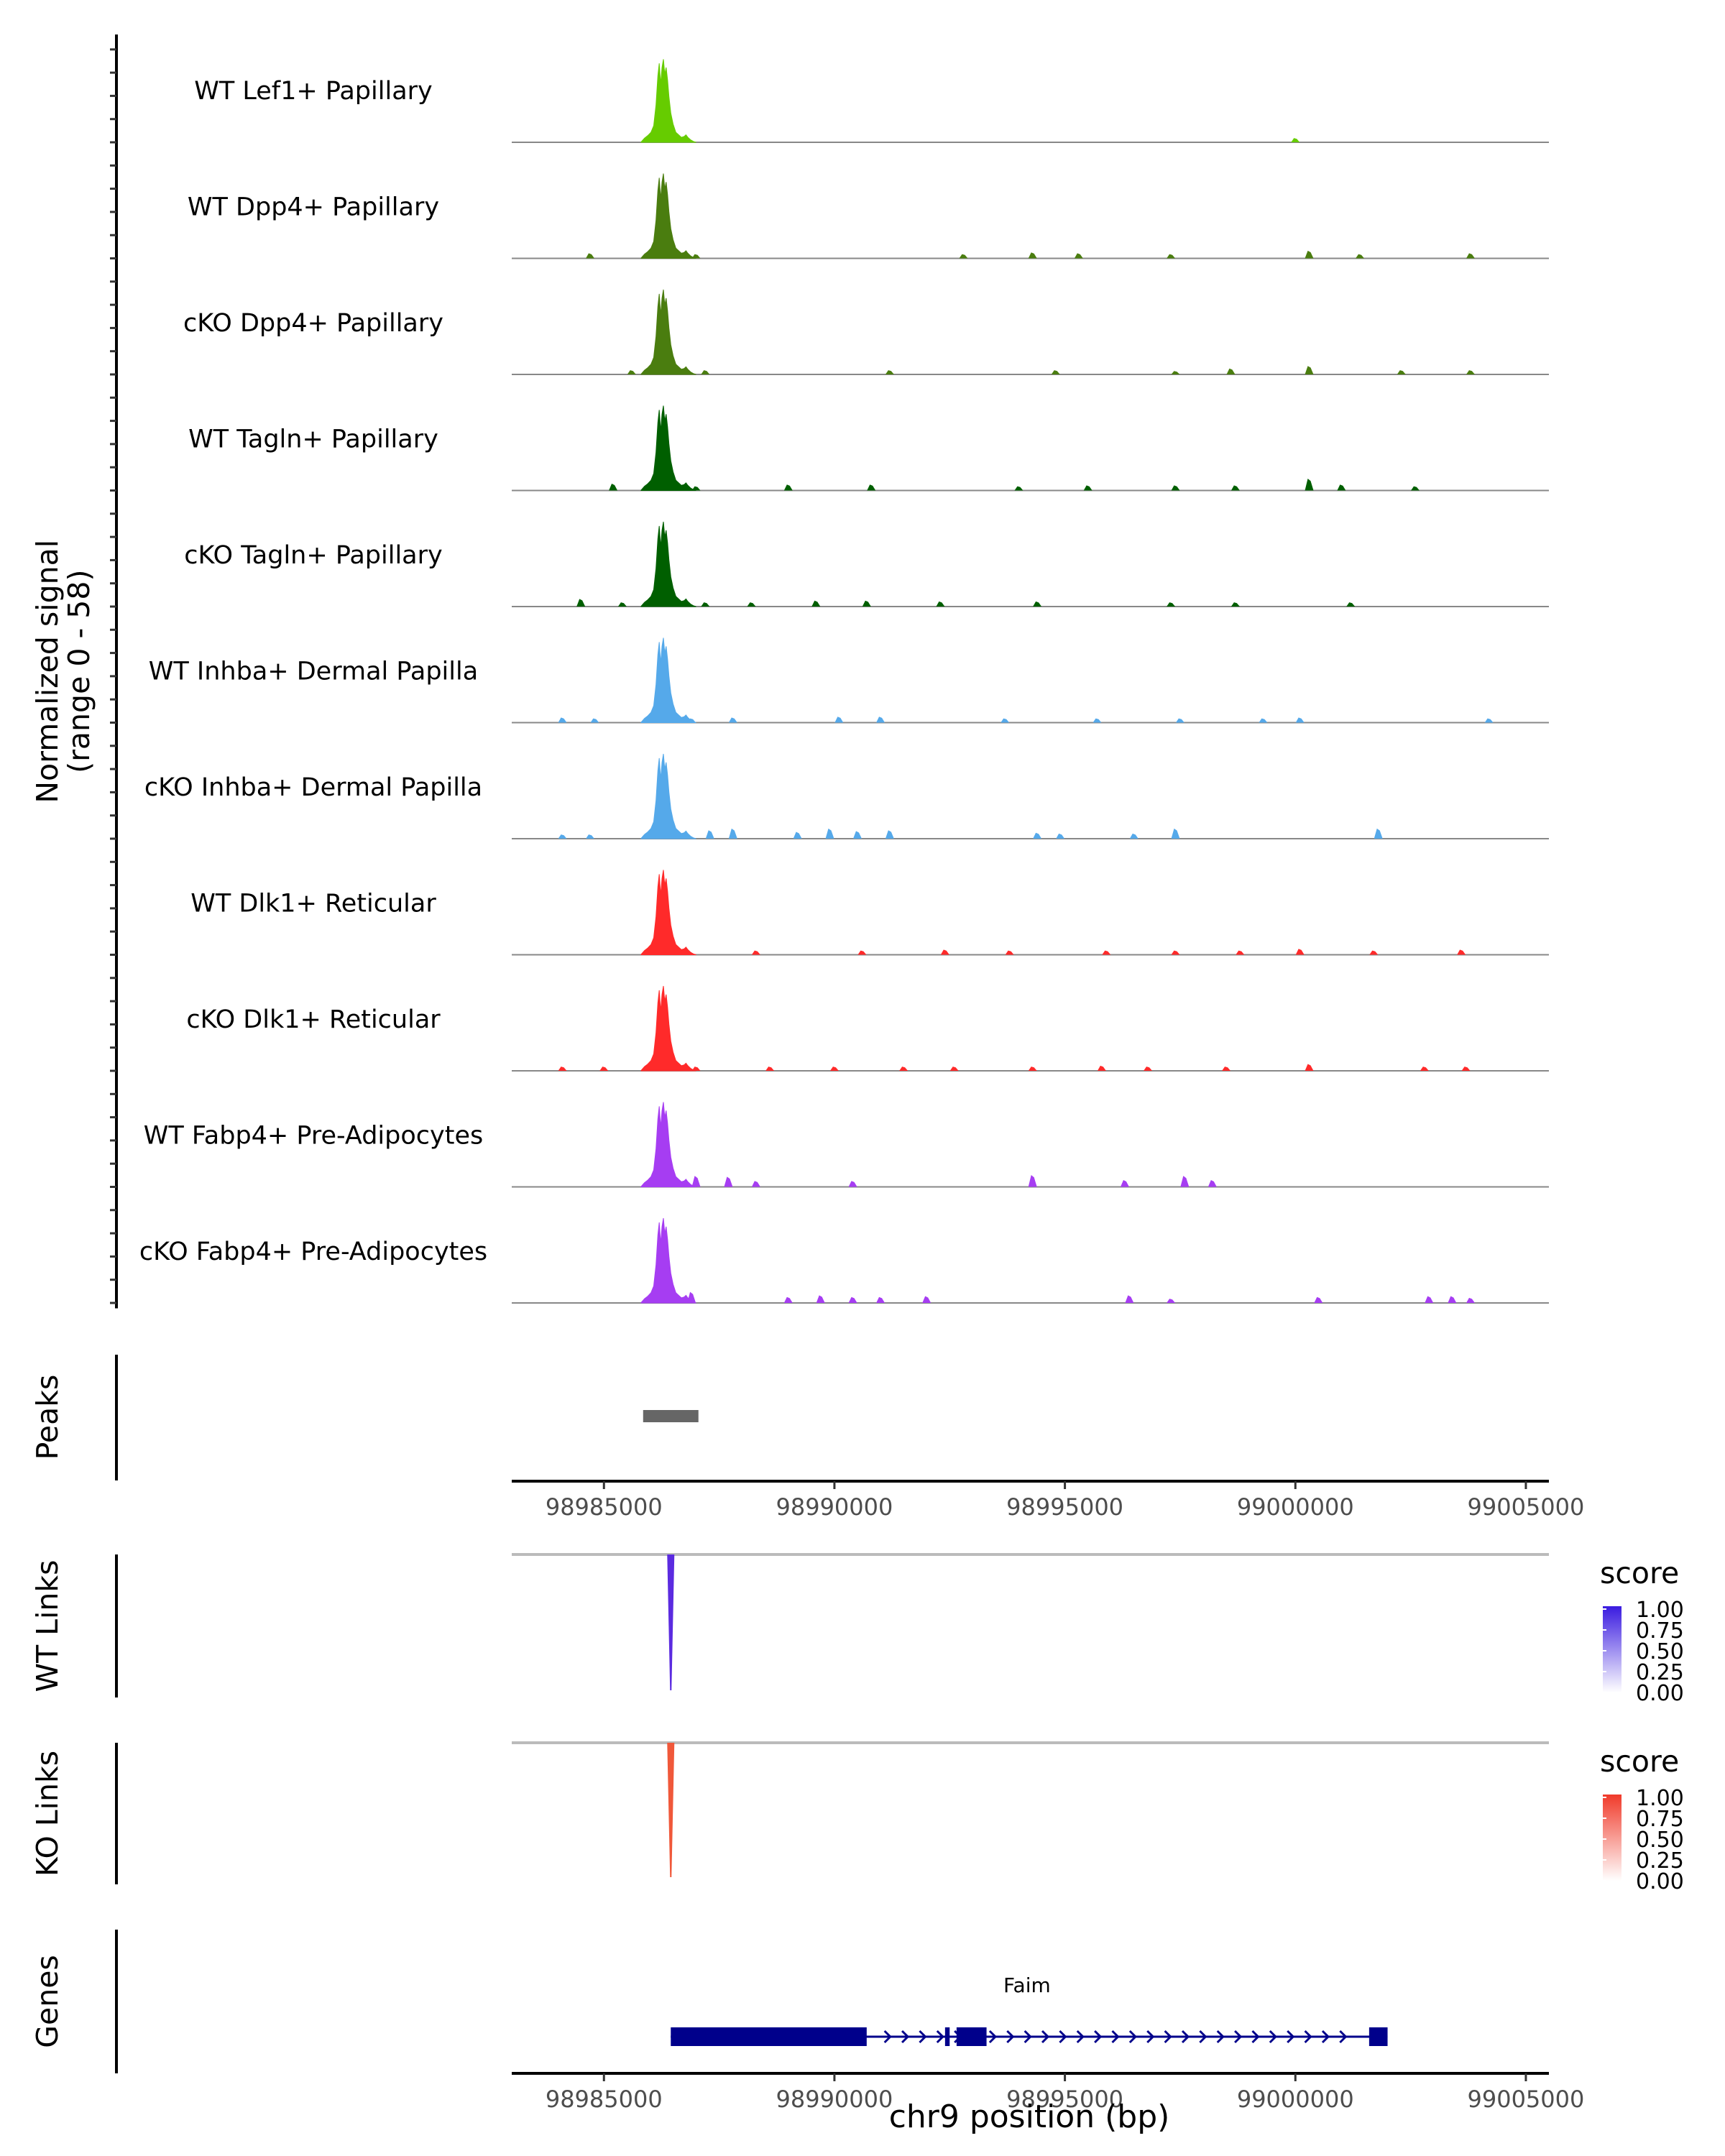 The width and height of the screenshot is (1725, 2156). Describe the element at coordinates (313, 1136) in the screenshot. I see `track-label: WT Fabp4+ Pre-Adipocytes` at that location.